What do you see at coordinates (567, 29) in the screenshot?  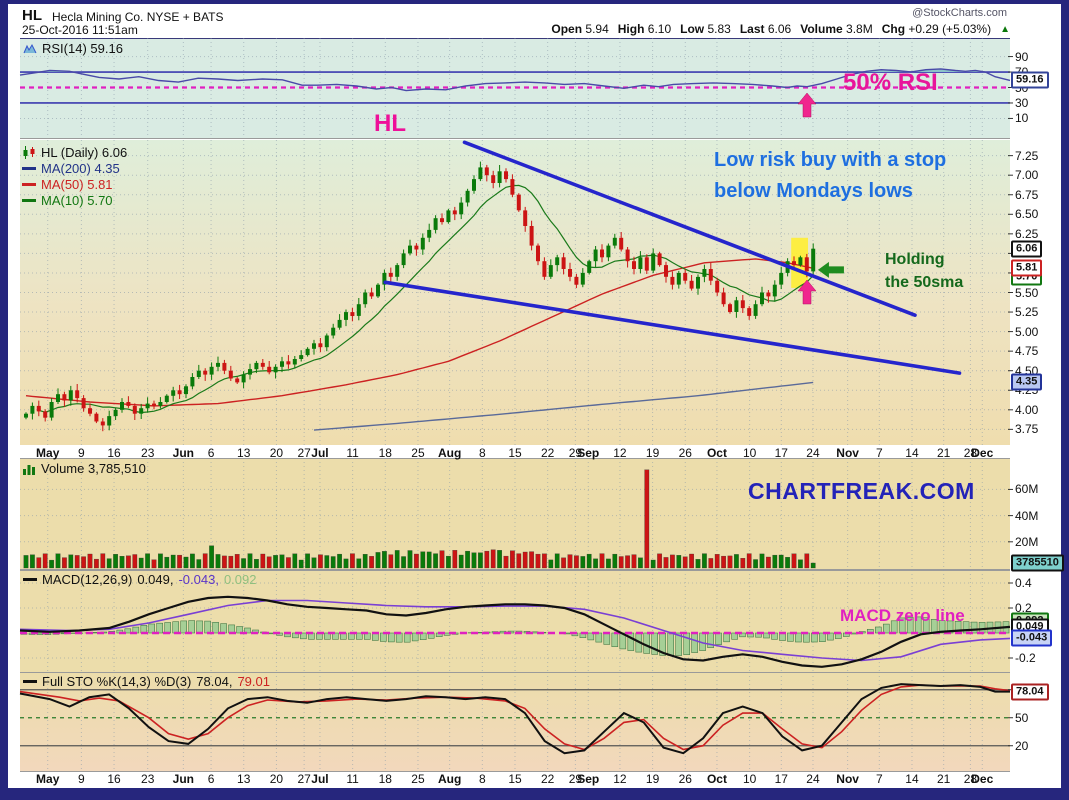 I see `quote-label: Open` at bounding box center [567, 29].